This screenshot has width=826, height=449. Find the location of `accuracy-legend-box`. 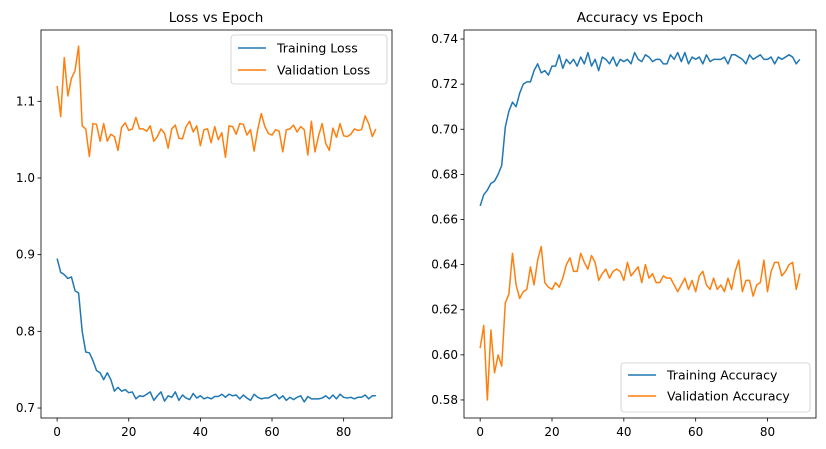

accuracy-legend-box is located at coordinates (715, 387).